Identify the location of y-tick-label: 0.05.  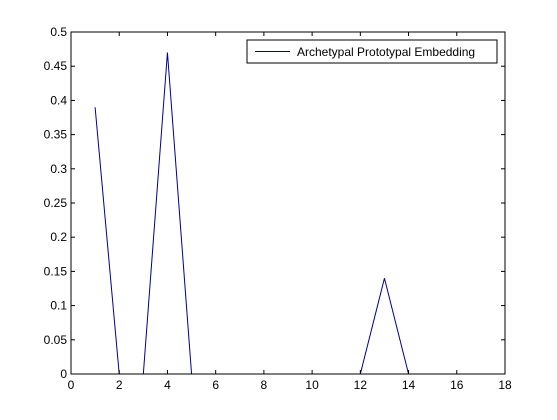
(56, 340).